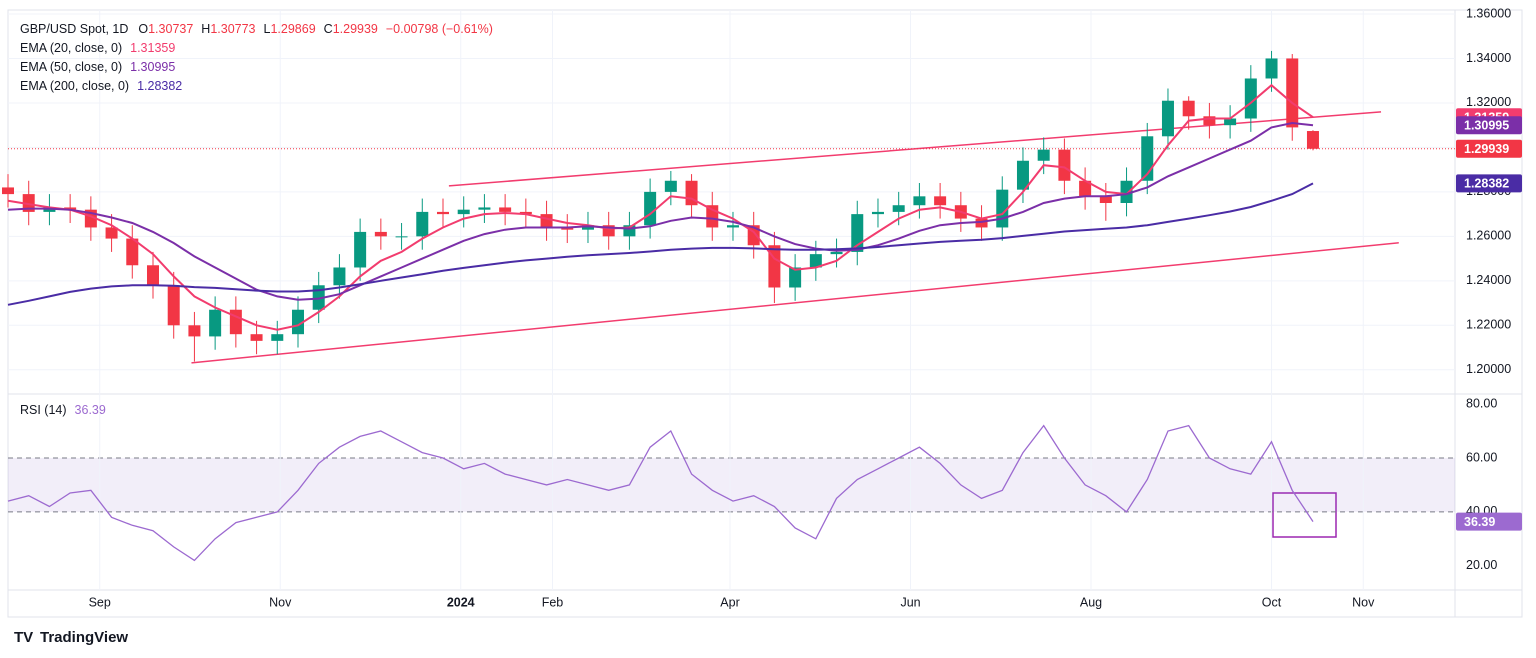  What do you see at coordinates (43, 410) in the screenshot?
I see `legend-name: RSI (14)` at bounding box center [43, 410].